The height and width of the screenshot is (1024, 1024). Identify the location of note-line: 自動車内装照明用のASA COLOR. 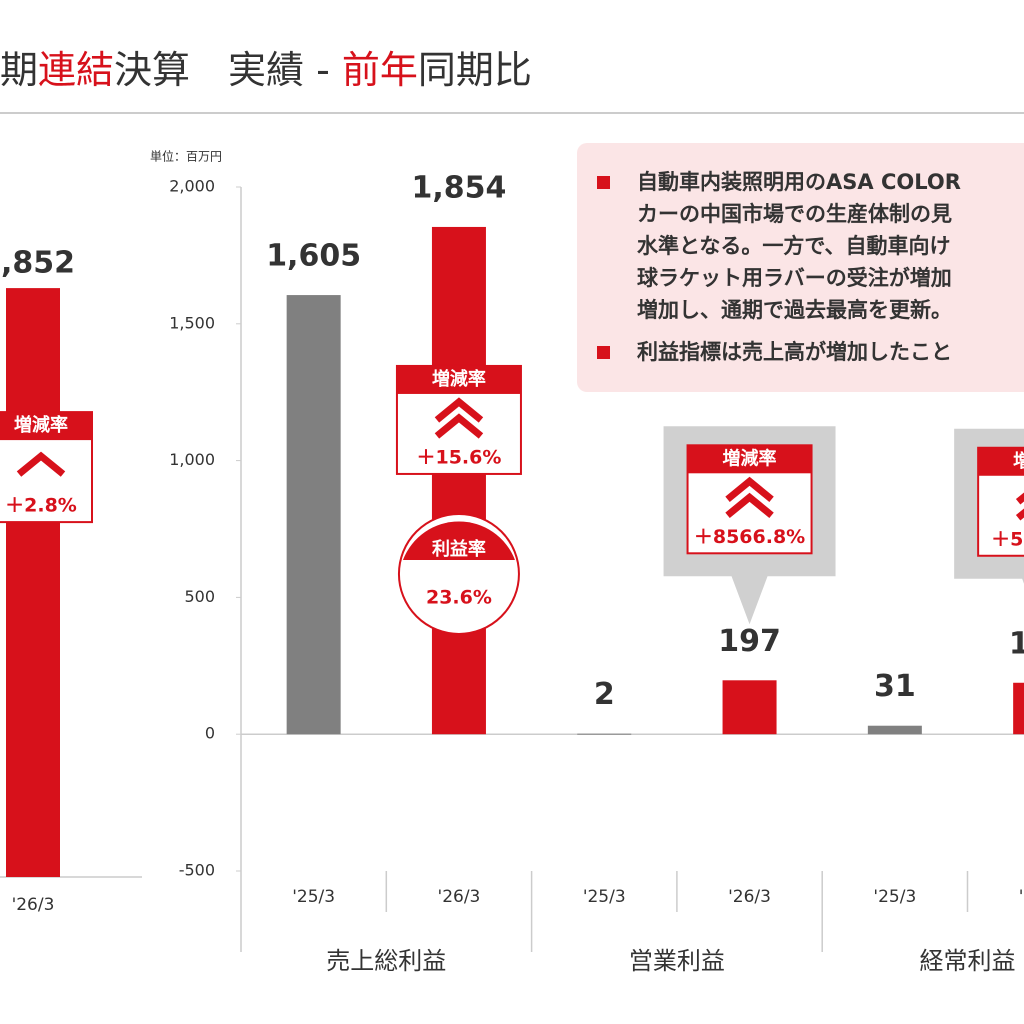
(799, 182).